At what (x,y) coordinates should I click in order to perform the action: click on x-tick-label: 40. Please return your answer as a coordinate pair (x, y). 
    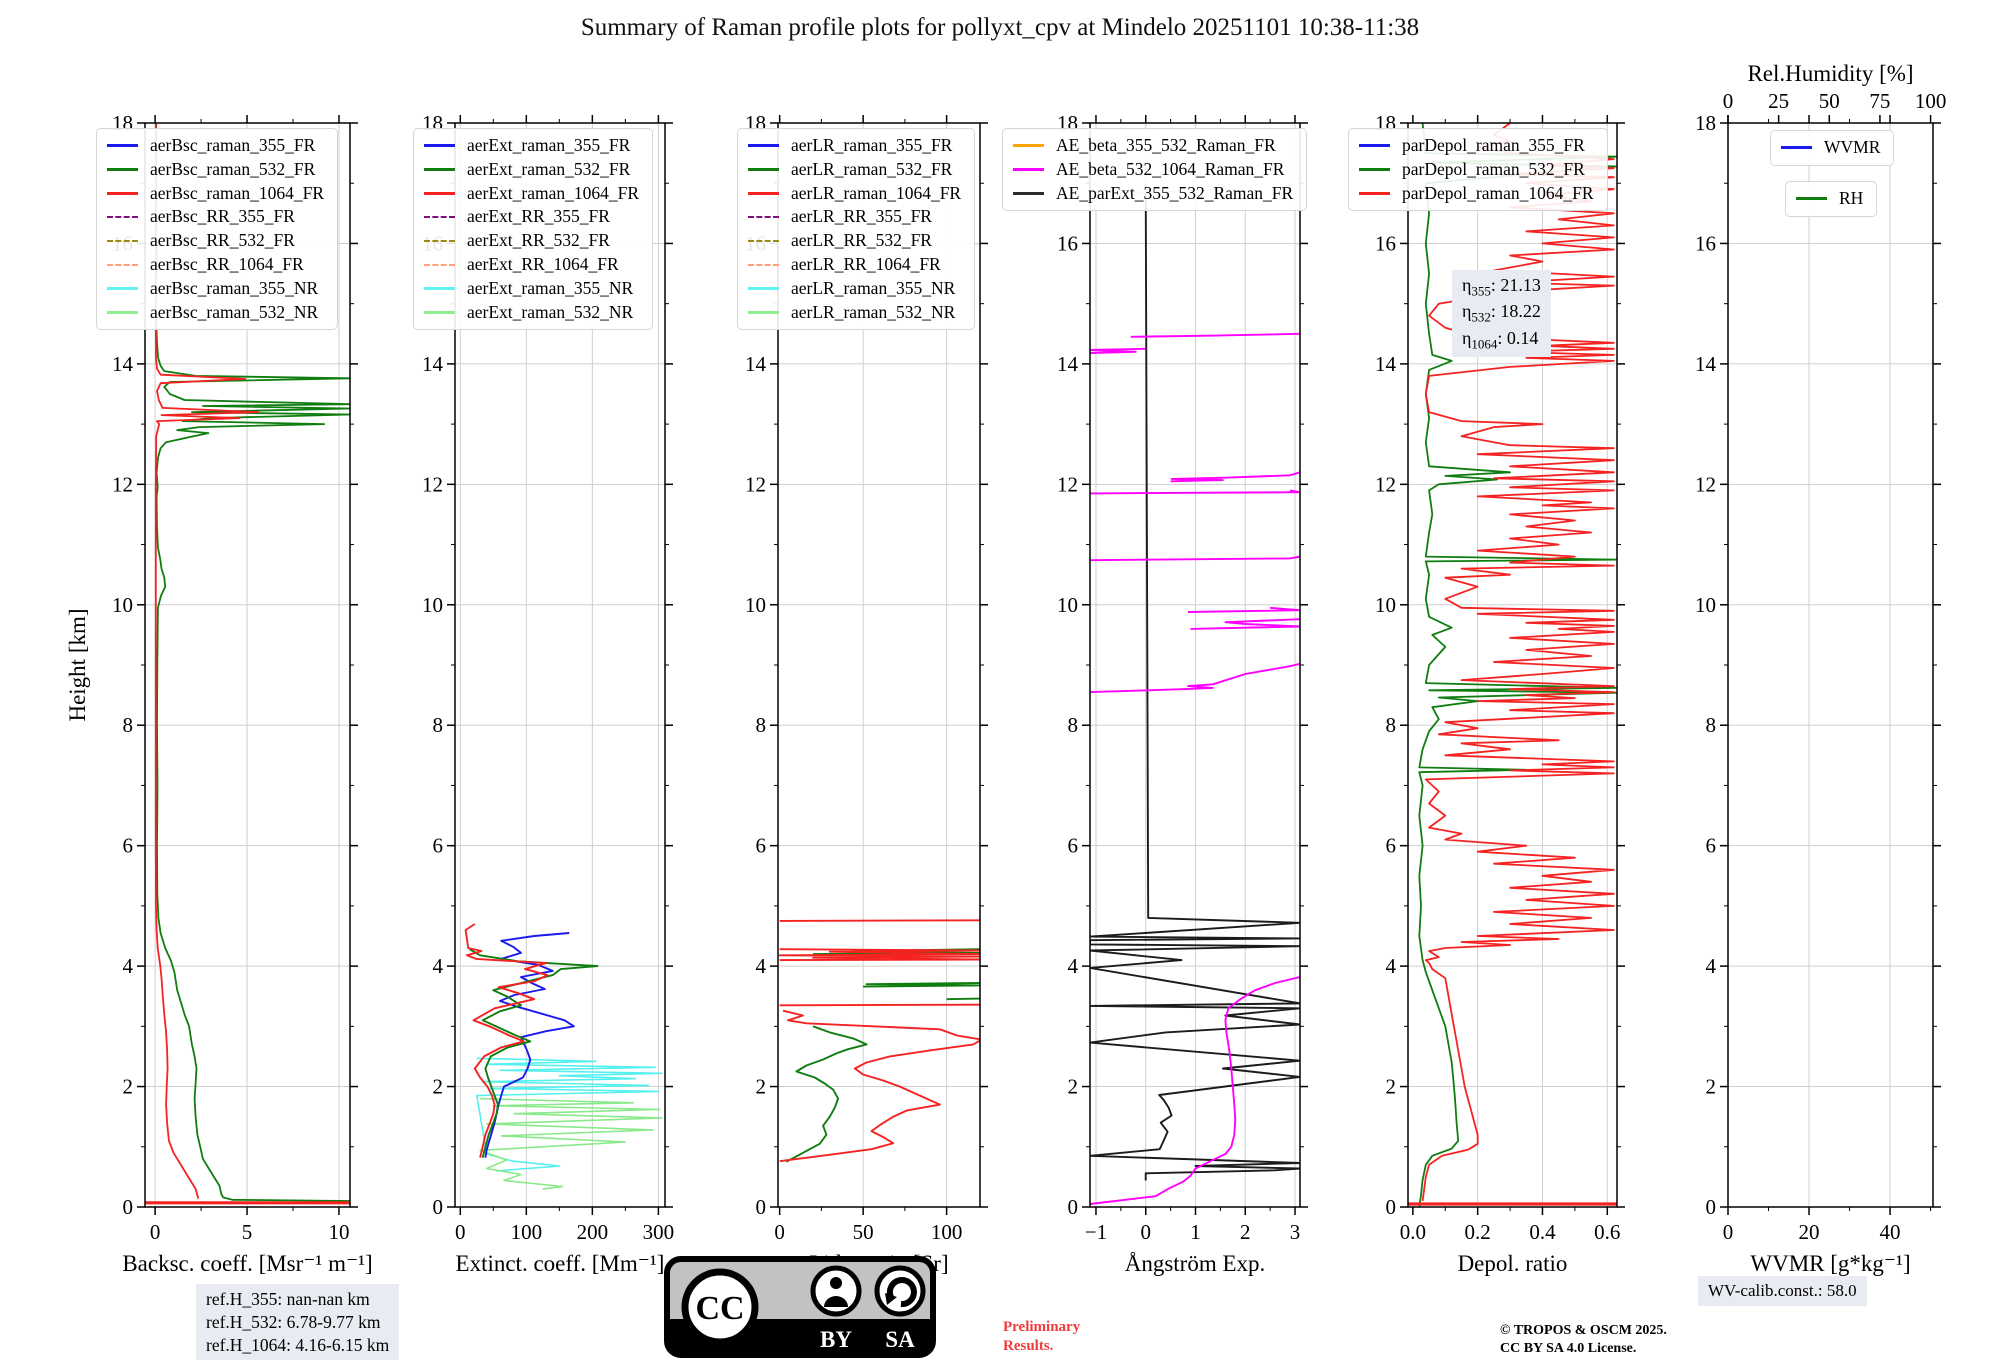
    Looking at the image, I should click on (1890, 1232).